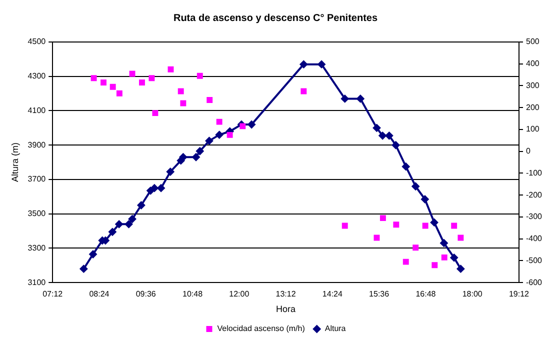 Image resolution: width=551 pixels, height=345 pixels. What do you see at coordinates (37, 247) in the screenshot?
I see `y-tick-label: 3300` at bounding box center [37, 247].